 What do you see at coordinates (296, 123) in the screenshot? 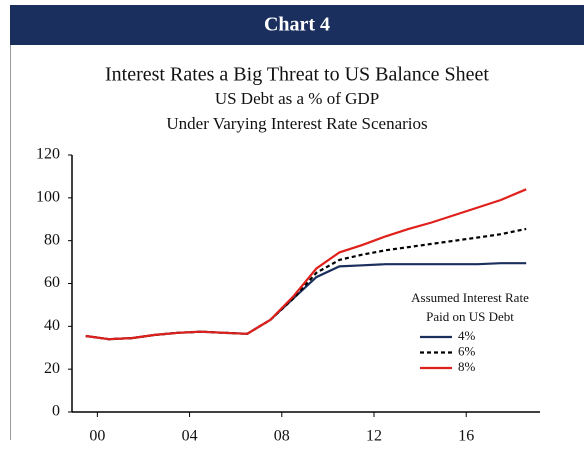
I see `chart-subtitle: Under Varying Interest Rate Scenarios` at bounding box center [296, 123].